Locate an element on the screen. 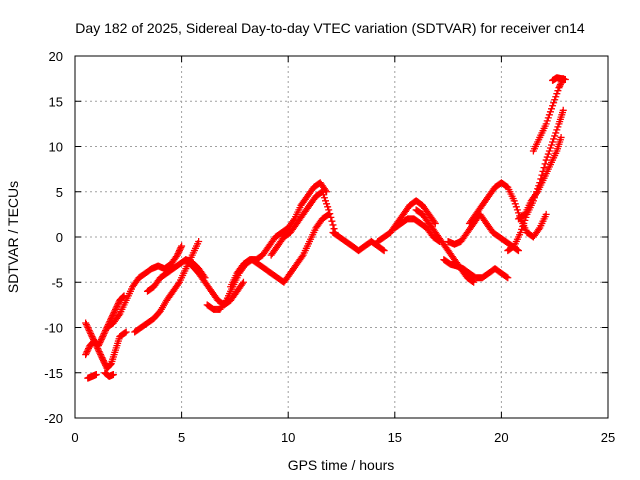 The image size is (640, 480). series-arc20 is located at coordinates (539, 178).